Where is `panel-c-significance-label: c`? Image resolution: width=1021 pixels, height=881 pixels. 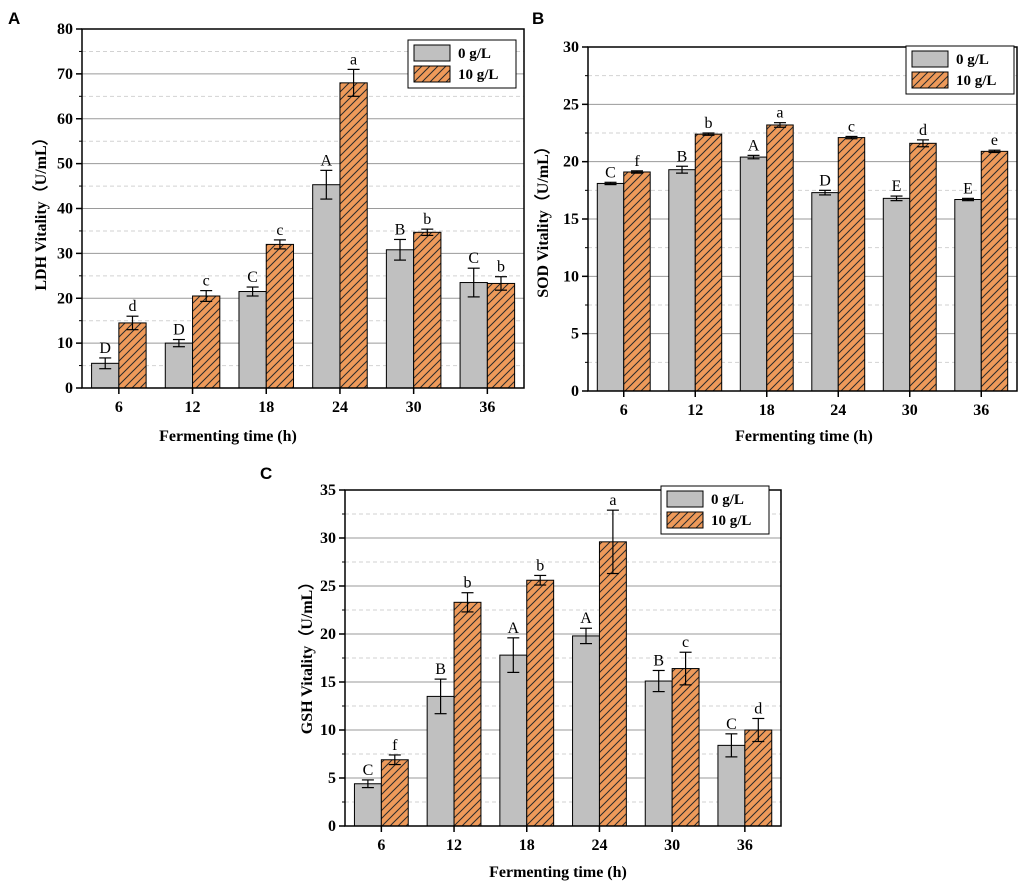
panel-c-significance-label: c is located at coordinates (685, 642).